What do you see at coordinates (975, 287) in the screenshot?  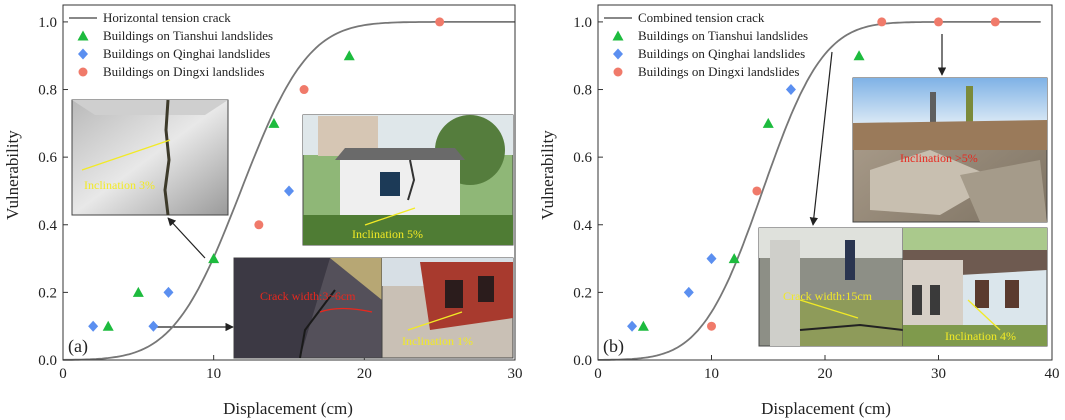 I see `photo-courtyard-building: Inclination 4%` at bounding box center [975, 287].